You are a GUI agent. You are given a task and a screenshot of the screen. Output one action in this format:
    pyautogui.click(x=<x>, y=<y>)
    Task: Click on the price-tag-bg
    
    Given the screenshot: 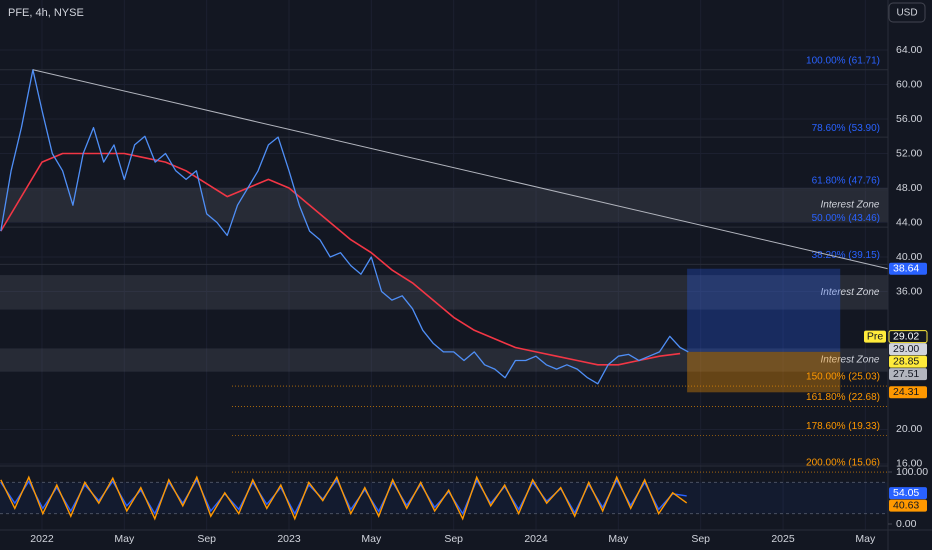 What is the action you would take?
    pyautogui.click(x=875, y=336)
    